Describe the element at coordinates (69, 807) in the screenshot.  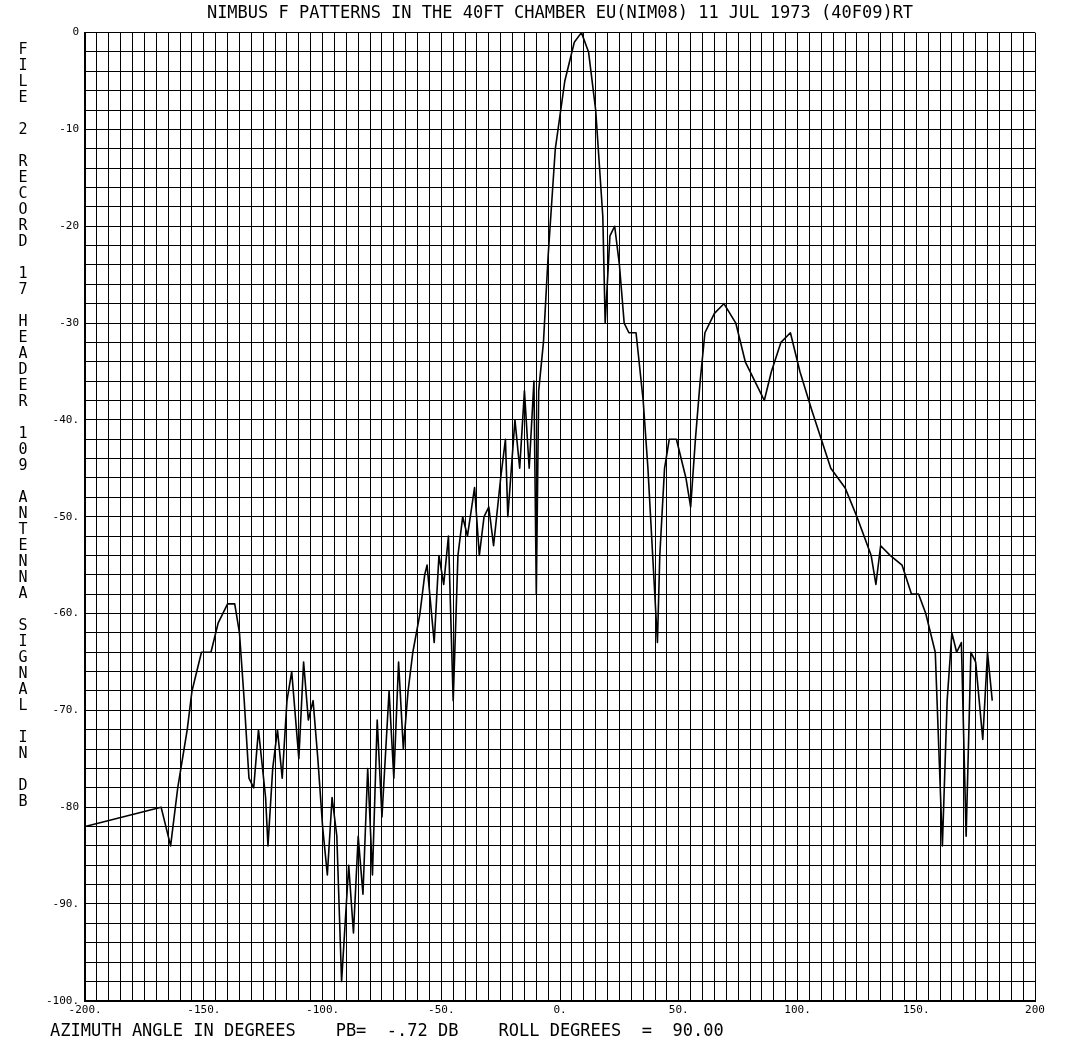
I see `y-tick-label: -80` at that location.